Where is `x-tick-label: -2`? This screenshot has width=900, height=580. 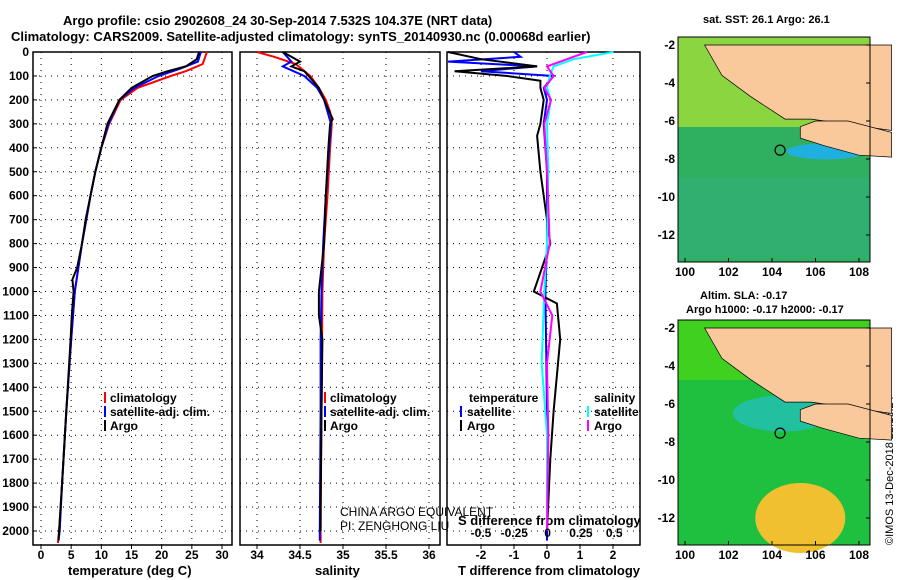
x-tick-label: -2 is located at coordinates (481, 555).